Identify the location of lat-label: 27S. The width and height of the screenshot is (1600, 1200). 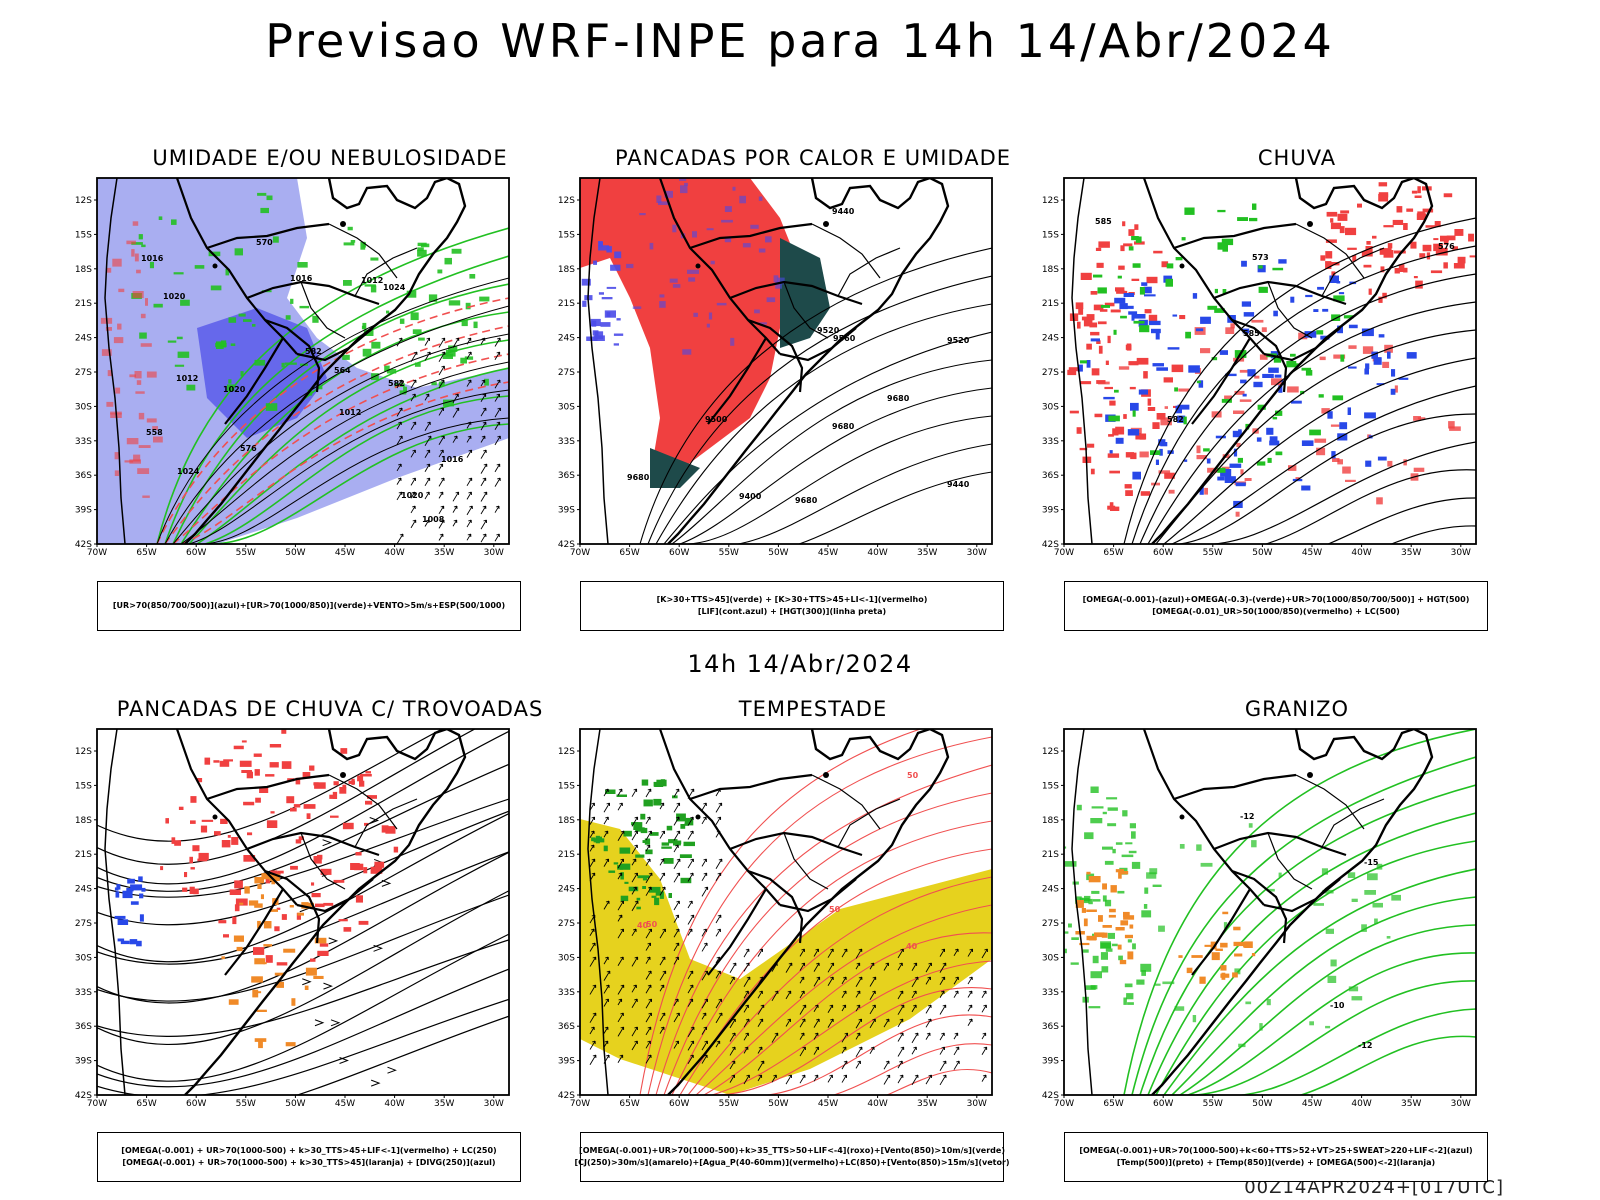
(1050, 924).